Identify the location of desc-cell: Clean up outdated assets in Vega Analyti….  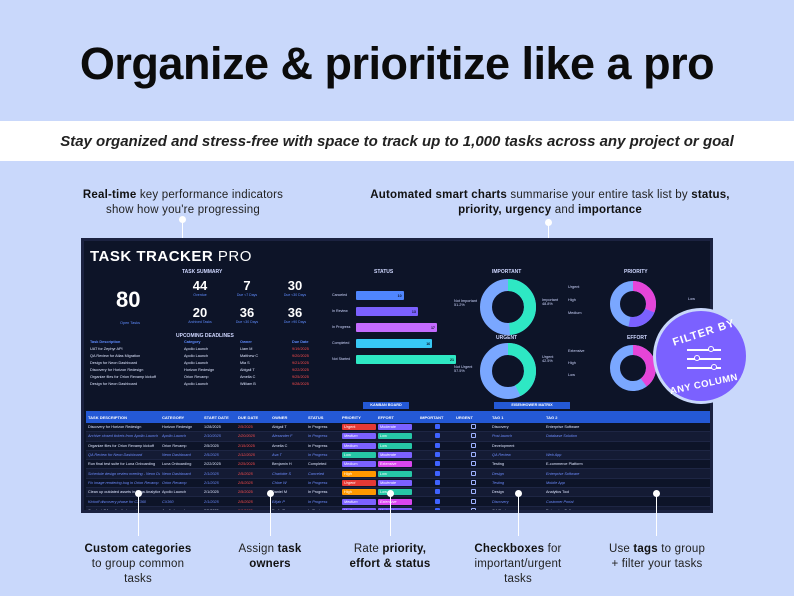
(124, 492).